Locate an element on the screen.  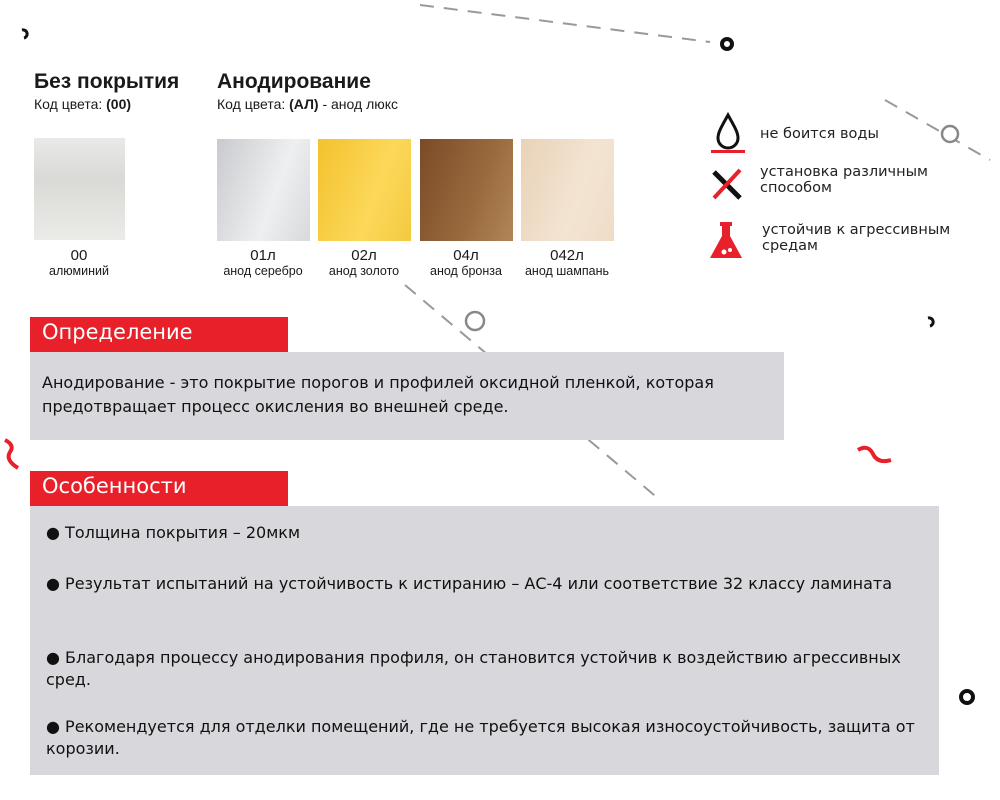
feature-water: не боится воды is located at coordinates (819, 134).